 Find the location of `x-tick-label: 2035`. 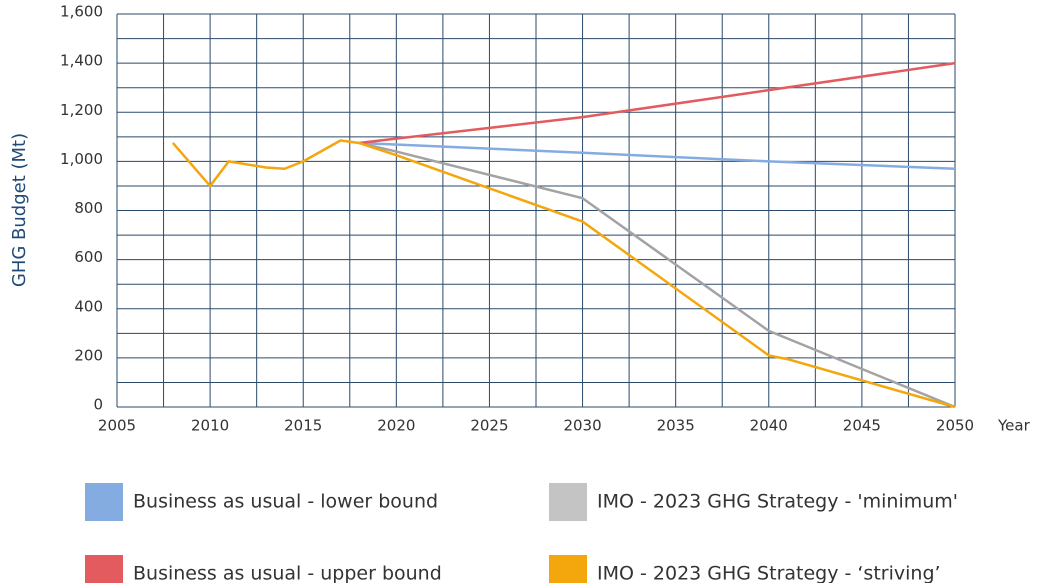

x-tick-label: 2035 is located at coordinates (676, 426).